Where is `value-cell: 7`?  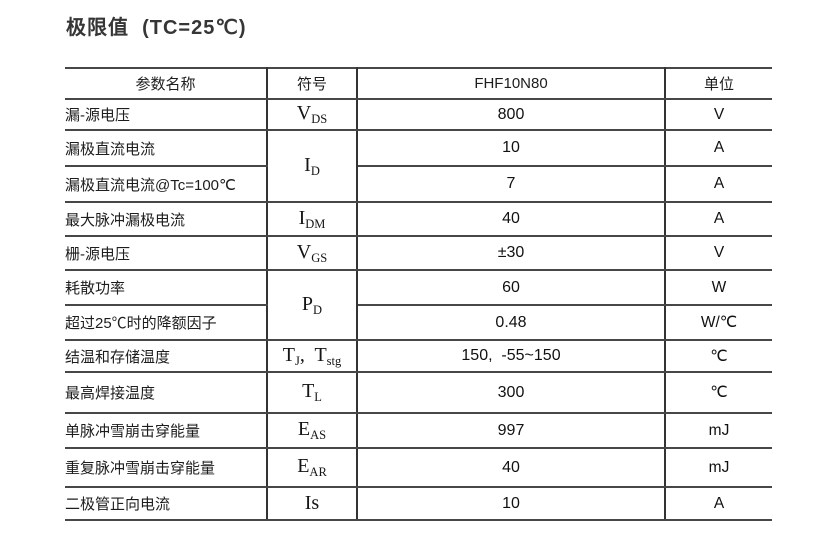
value-cell: 7 is located at coordinates (511, 184).